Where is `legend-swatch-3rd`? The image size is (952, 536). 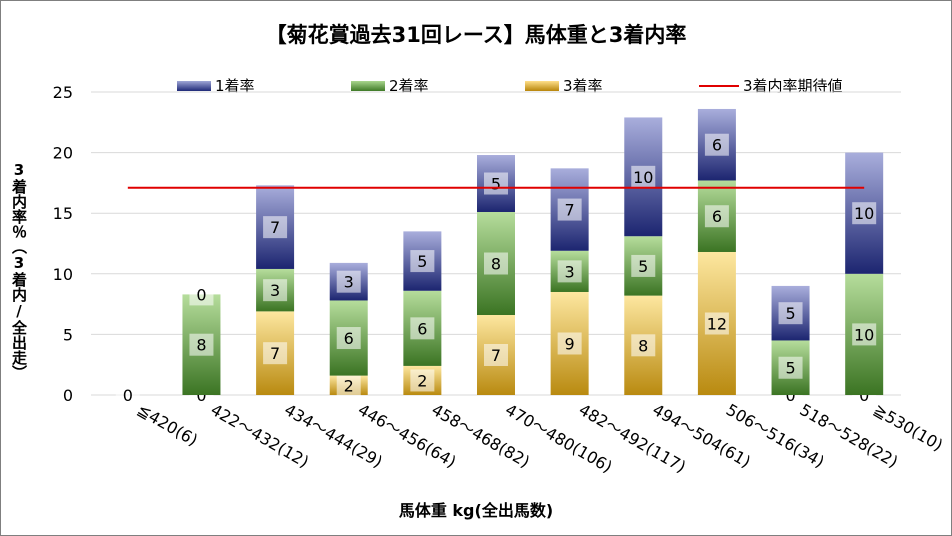 legend-swatch-3rd is located at coordinates (542, 85).